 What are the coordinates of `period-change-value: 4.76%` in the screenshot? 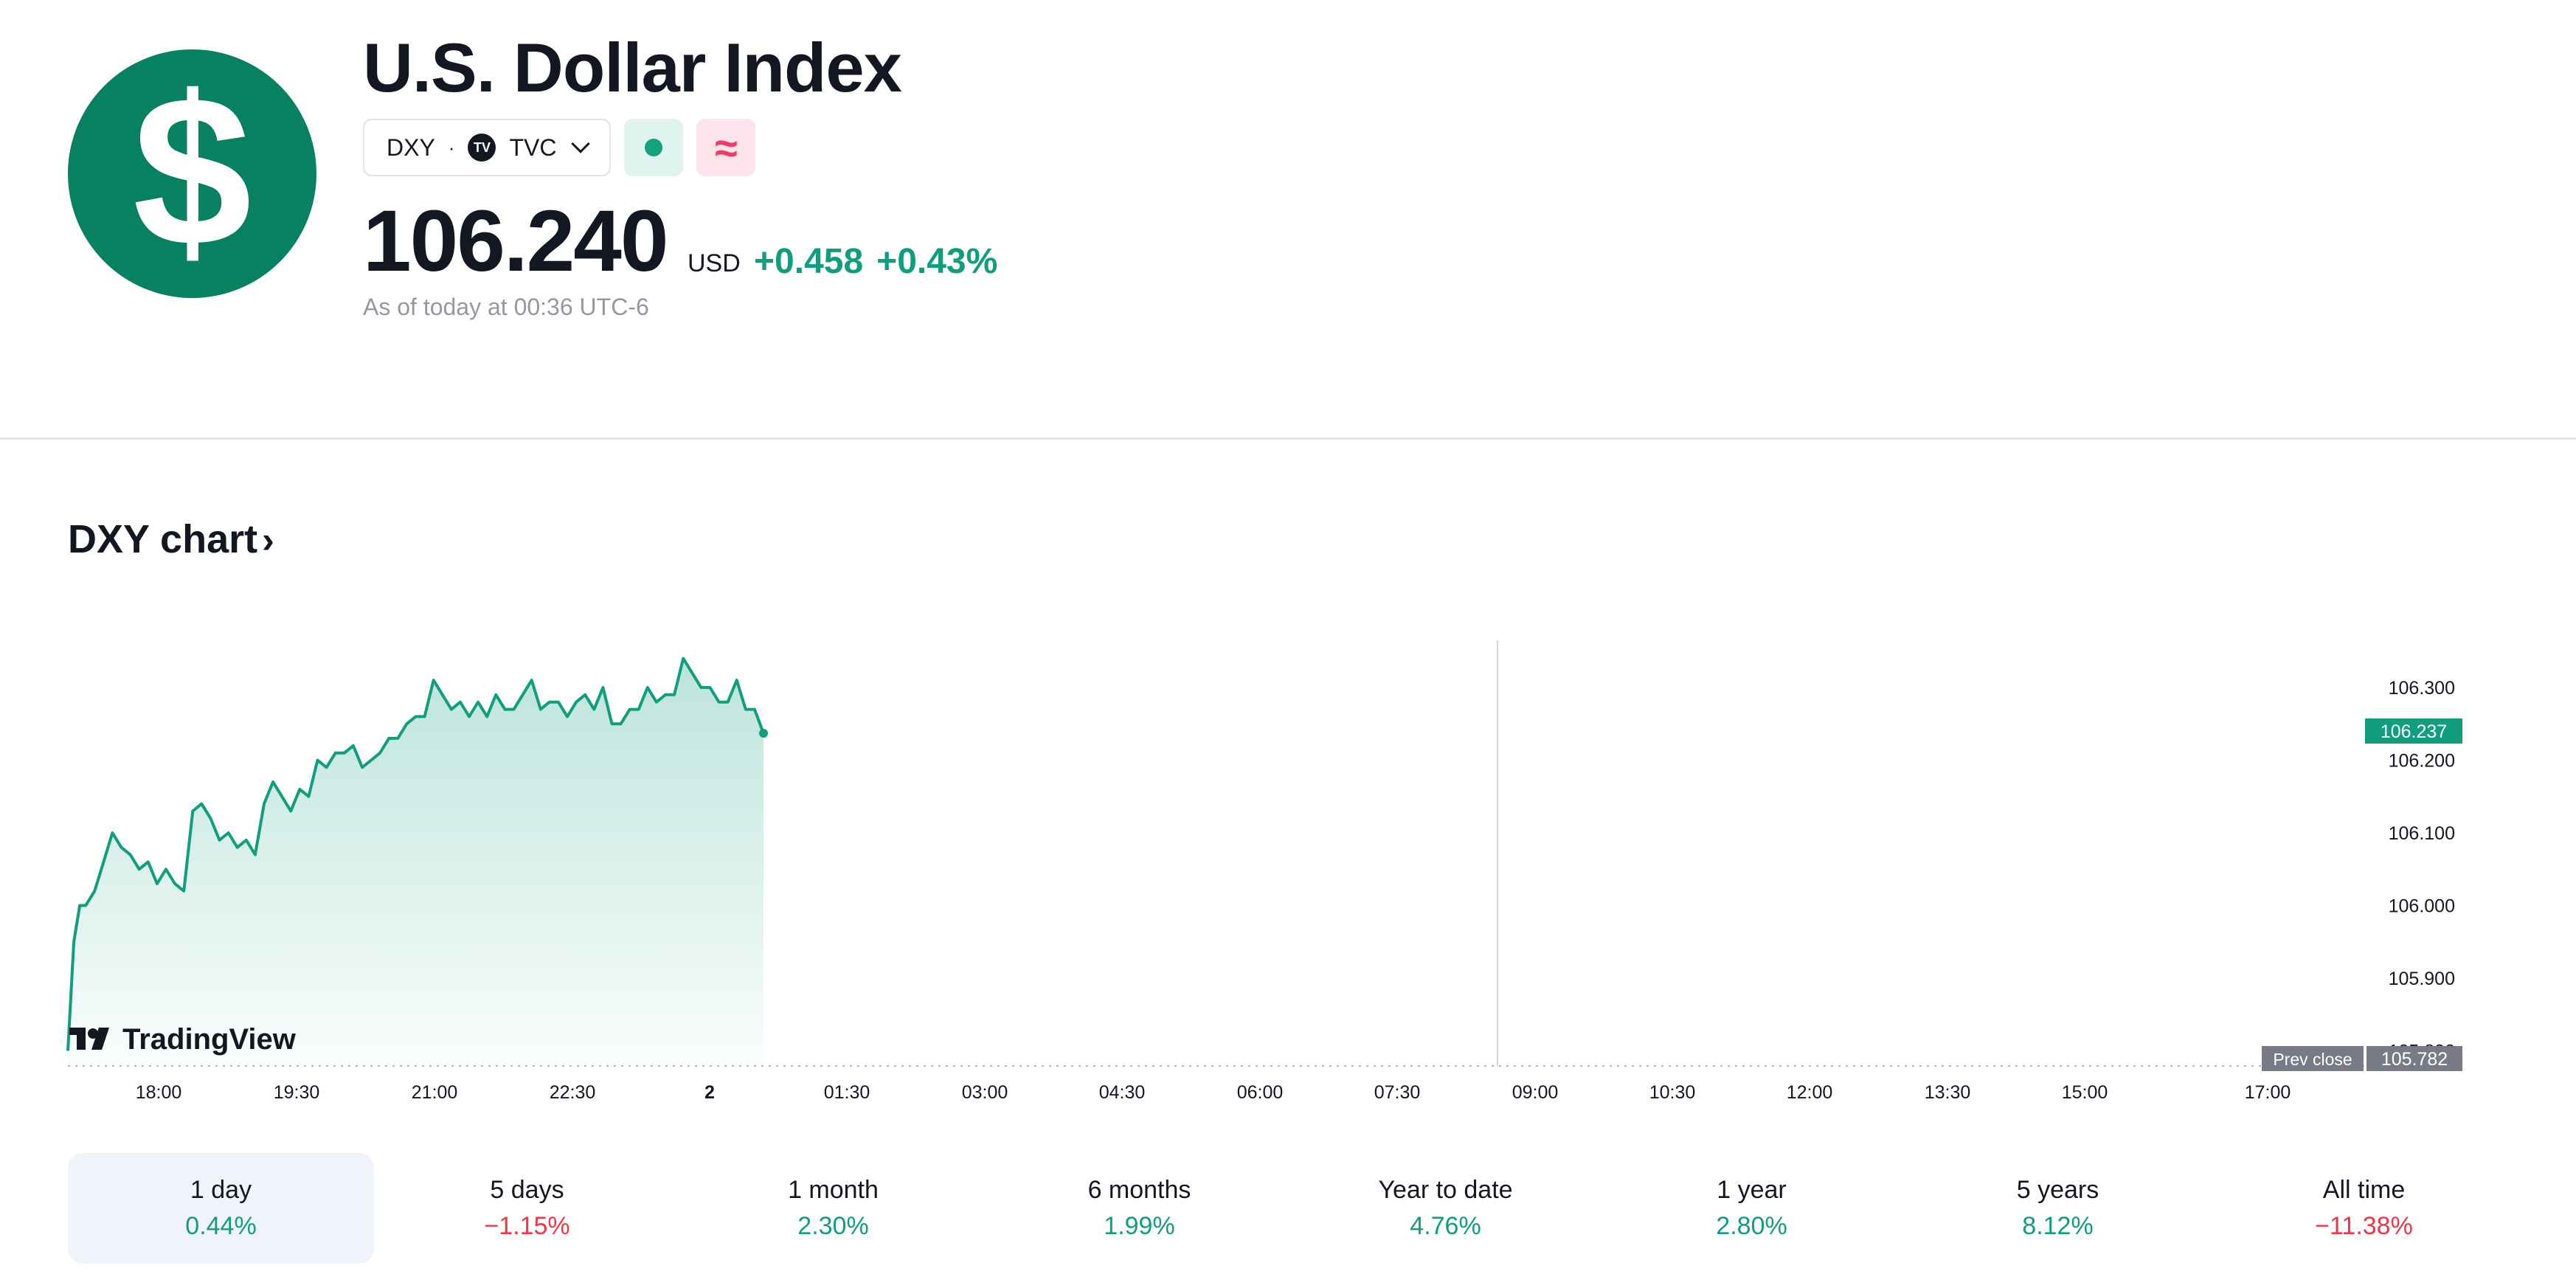 It's located at (1446, 1226).